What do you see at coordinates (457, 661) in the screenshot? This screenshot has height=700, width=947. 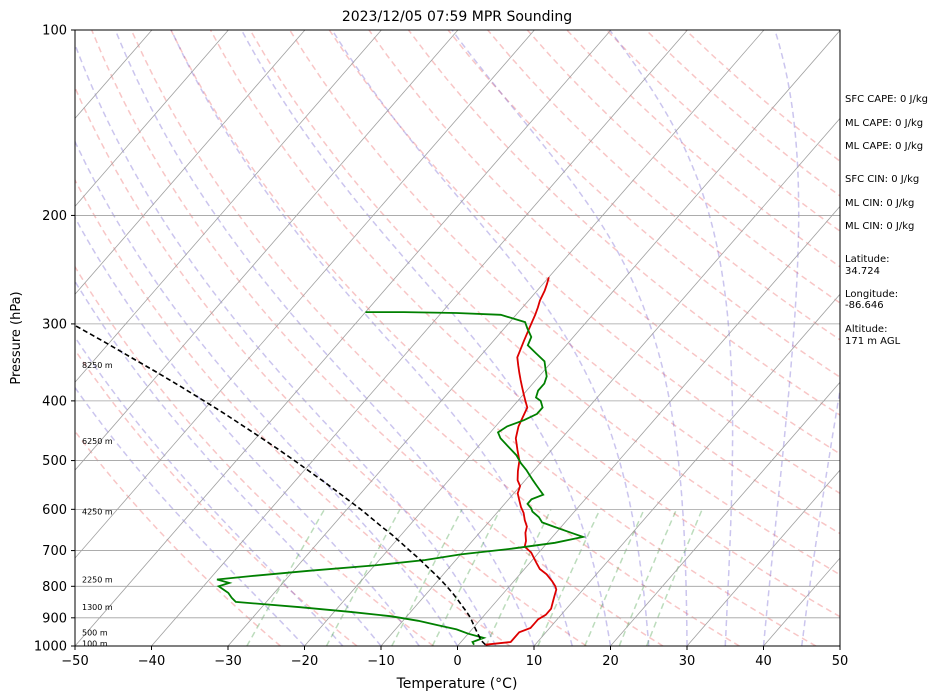 I see `x-tick-label: 0` at bounding box center [457, 661].